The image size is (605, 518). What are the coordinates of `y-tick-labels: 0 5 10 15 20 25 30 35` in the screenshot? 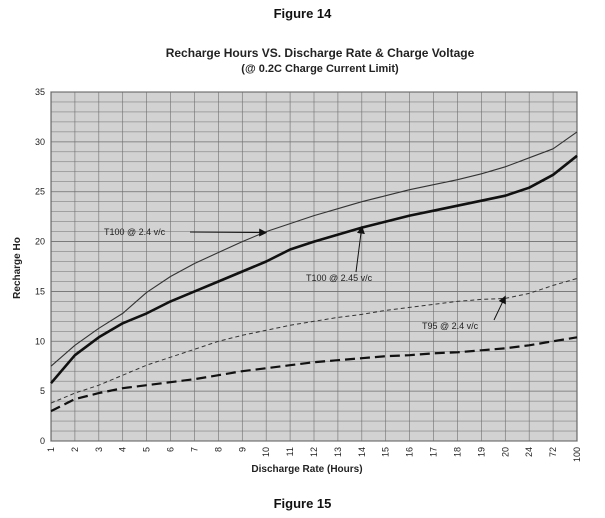 It's located at (40, 266).